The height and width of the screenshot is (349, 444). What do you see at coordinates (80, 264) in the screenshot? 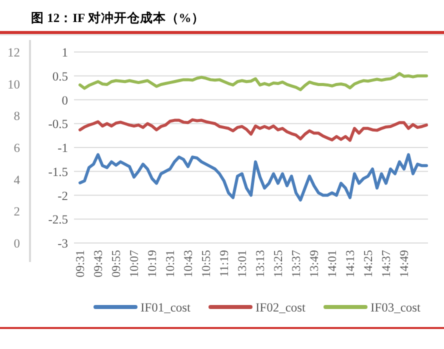
I see `x-tick-label: 09:31` at bounding box center [80, 264].